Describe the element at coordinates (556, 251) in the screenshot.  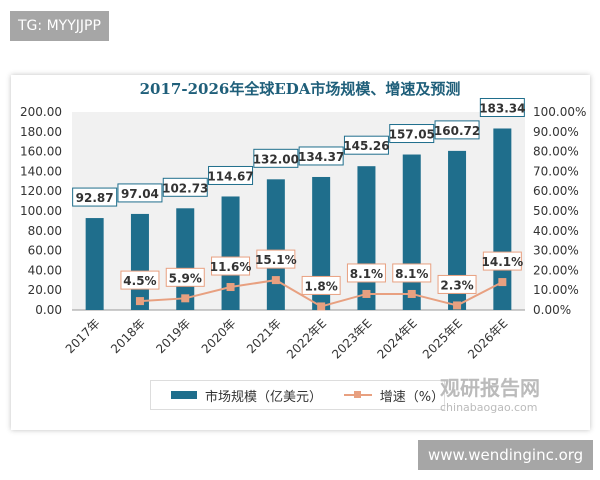
I see `right-tick-label: 30.00%` at that location.